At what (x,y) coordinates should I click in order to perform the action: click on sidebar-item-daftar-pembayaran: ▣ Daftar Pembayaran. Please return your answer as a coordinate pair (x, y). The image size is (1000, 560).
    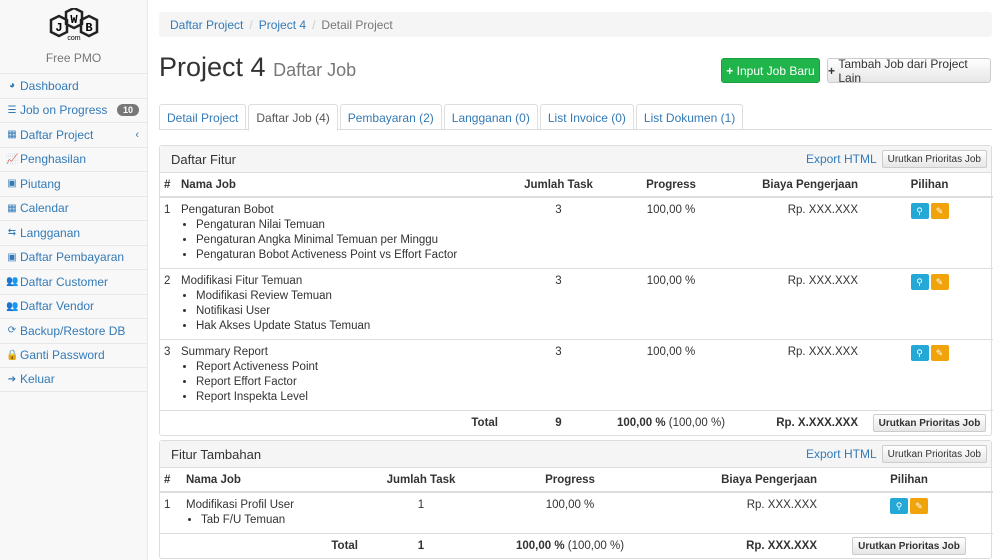
    Looking at the image, I should click on (73, 257).